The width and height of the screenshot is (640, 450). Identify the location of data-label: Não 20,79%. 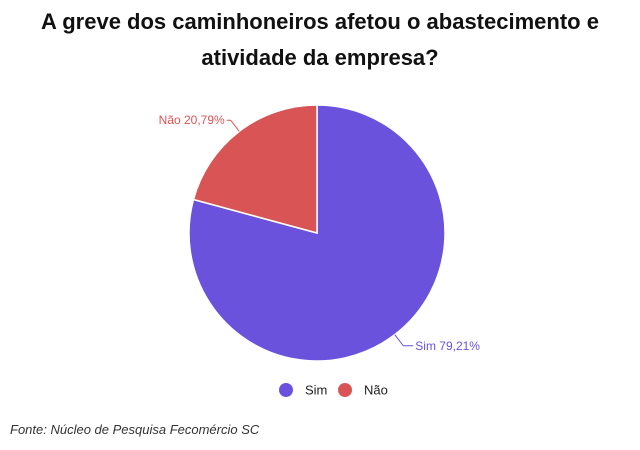
(192, 120).